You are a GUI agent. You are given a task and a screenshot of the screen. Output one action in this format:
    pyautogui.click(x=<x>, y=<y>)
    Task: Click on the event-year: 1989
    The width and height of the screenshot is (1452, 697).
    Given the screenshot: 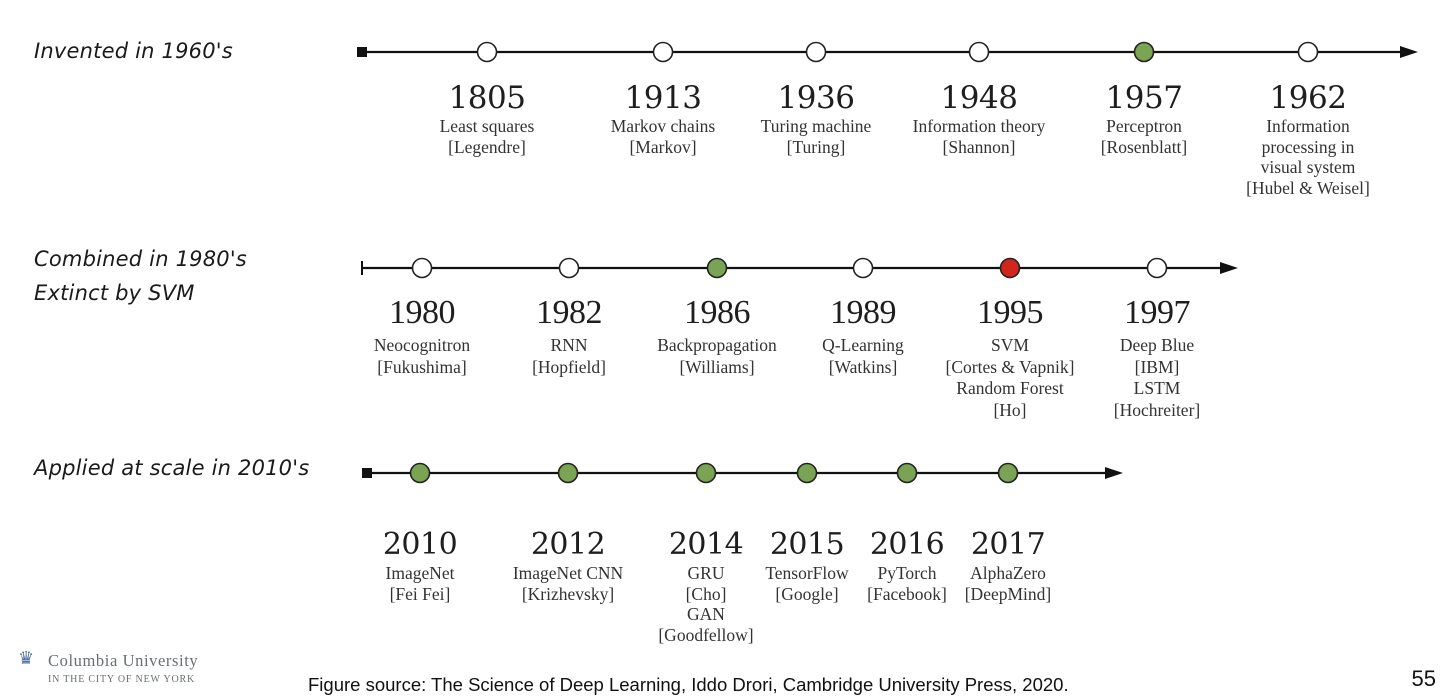 What is the action you would take?
    pyautogui.click(x=863, y=312)
    